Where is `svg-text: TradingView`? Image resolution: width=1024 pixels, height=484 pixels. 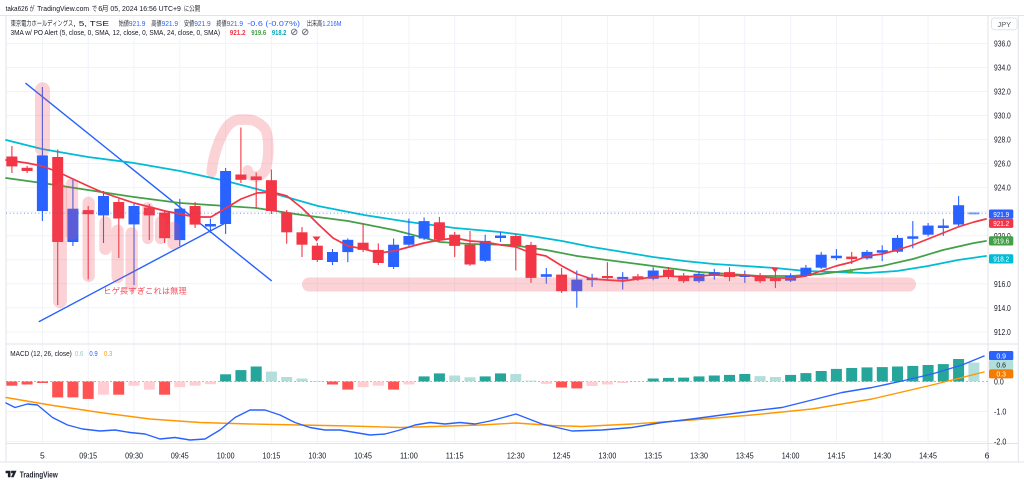
svg-text: TradingView is located at coordinates (39, 475).